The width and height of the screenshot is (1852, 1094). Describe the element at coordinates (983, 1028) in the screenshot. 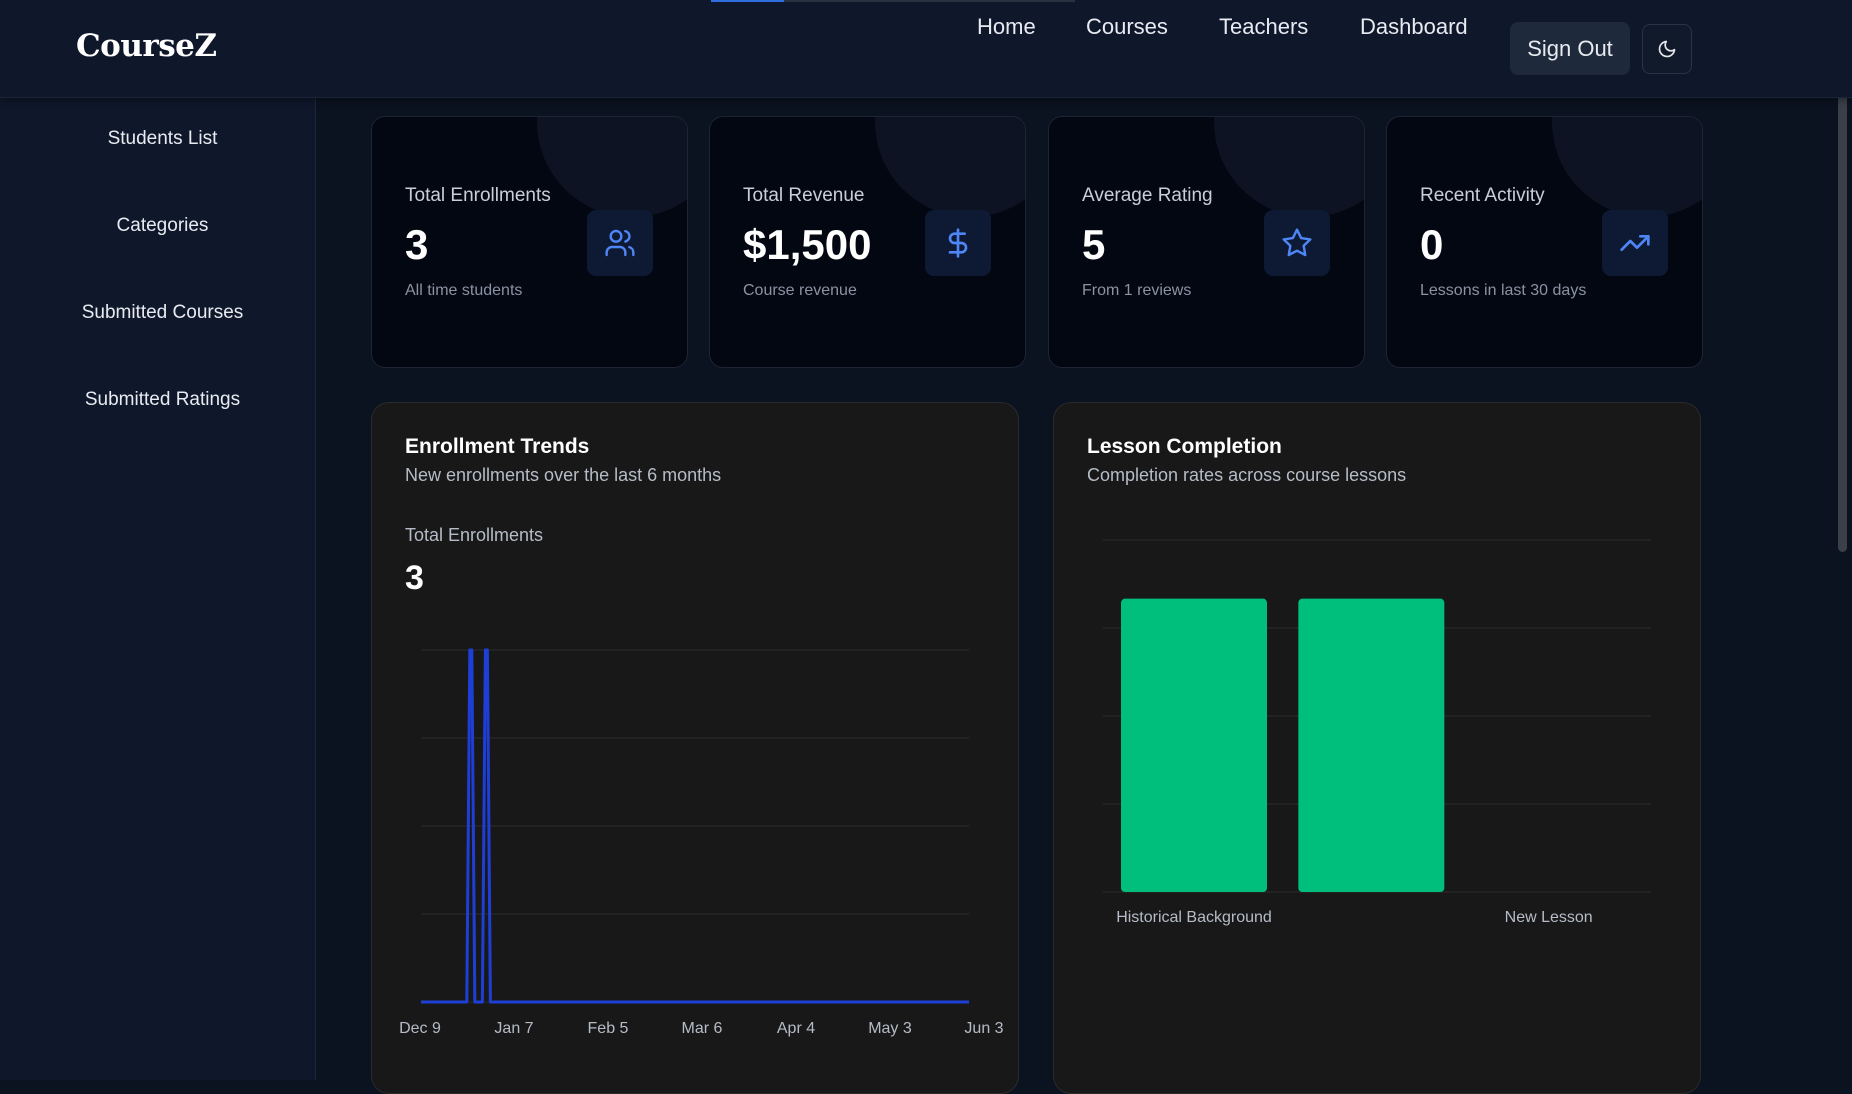

I see `x-tick-label: Jun 3` at that location.